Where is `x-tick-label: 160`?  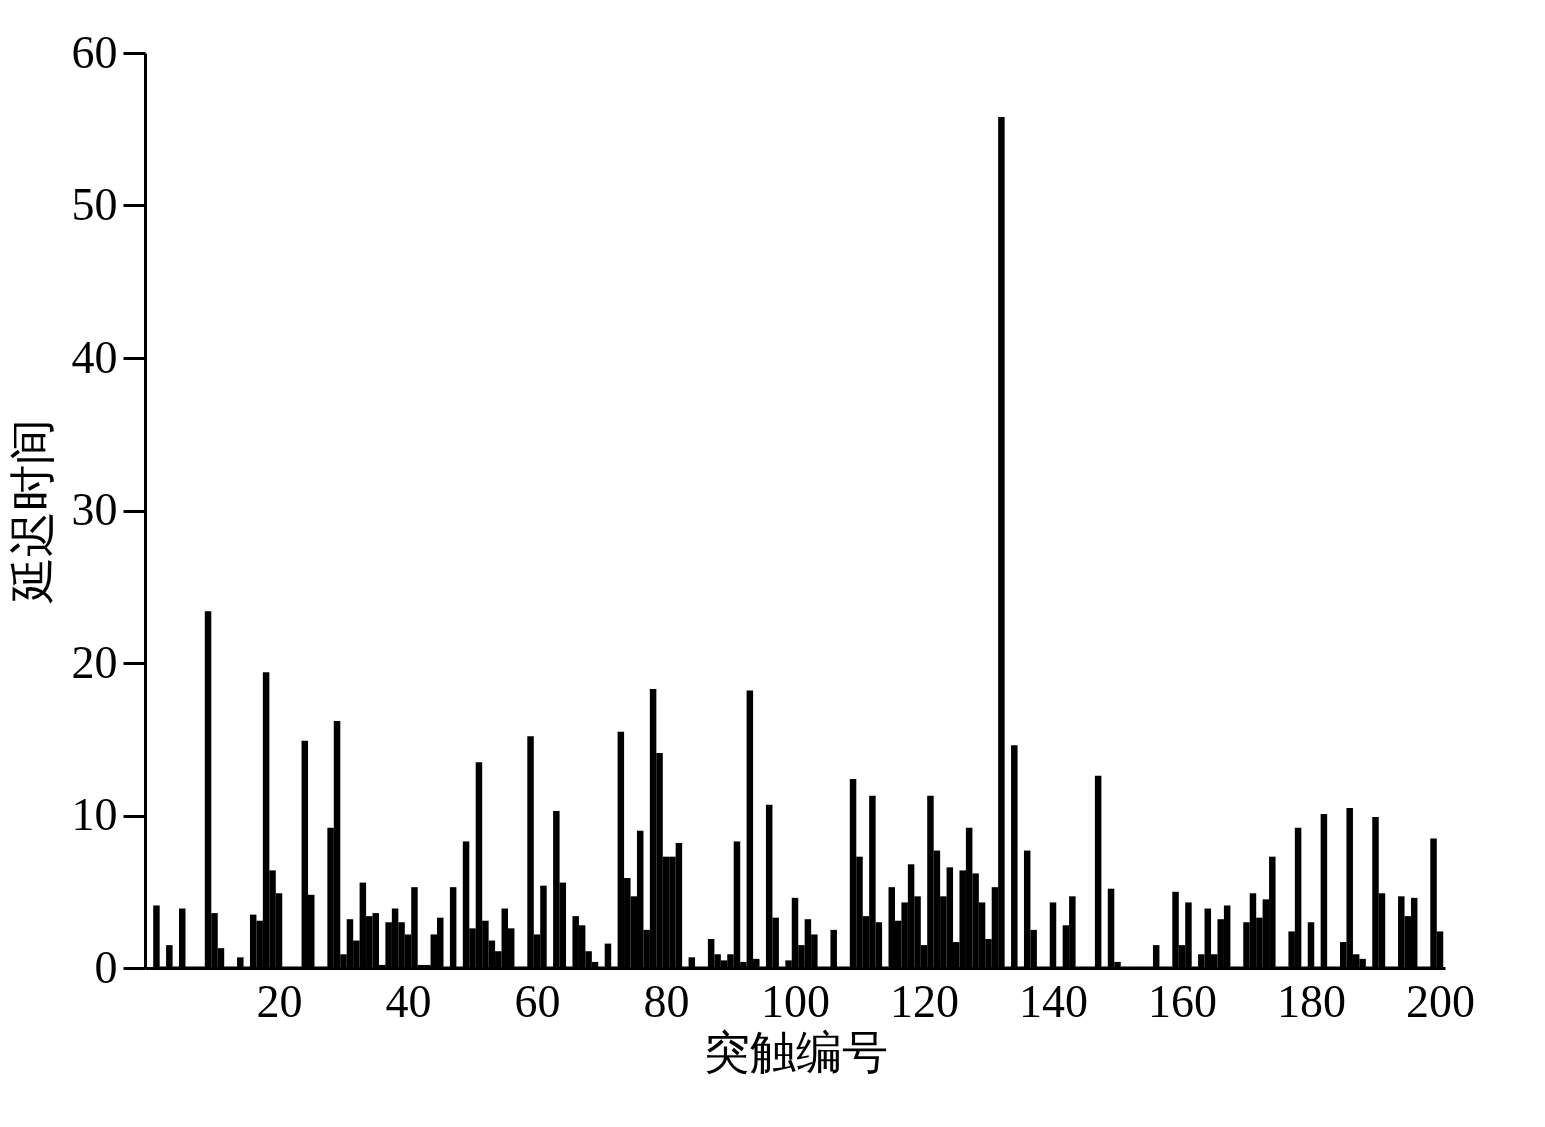 x-tick-label: 160 is located at coordinates (1182, 1001).